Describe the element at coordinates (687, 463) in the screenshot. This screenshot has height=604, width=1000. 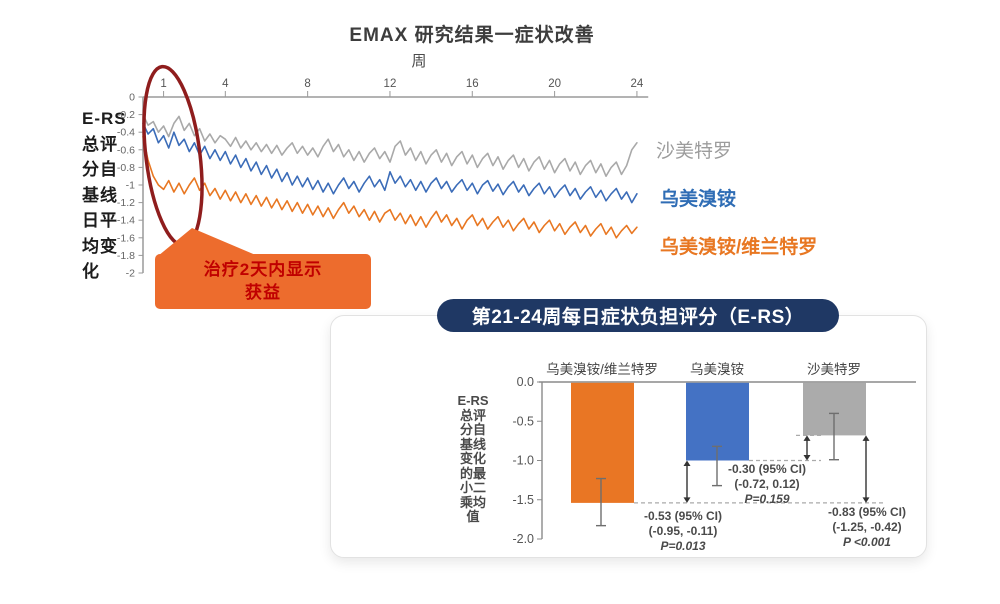
I see `diff-arrow-umecvi-vs-umec-head-top` at that location.